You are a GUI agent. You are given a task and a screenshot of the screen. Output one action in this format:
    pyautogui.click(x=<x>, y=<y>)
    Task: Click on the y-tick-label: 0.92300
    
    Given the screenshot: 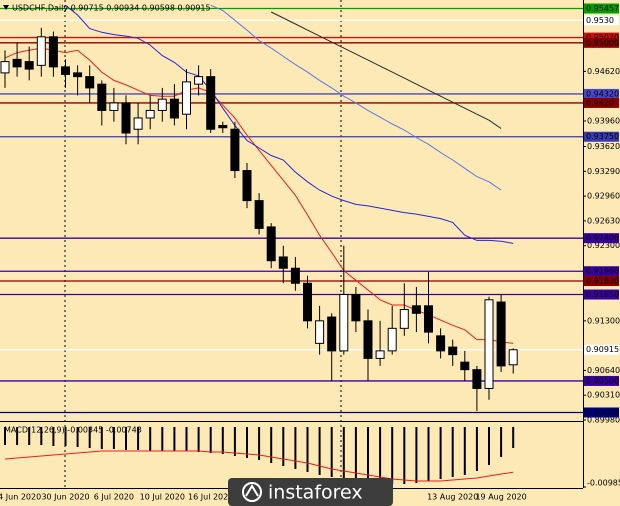 What is the action you would take?
    pyautogui.click(x=603, y=245)
    